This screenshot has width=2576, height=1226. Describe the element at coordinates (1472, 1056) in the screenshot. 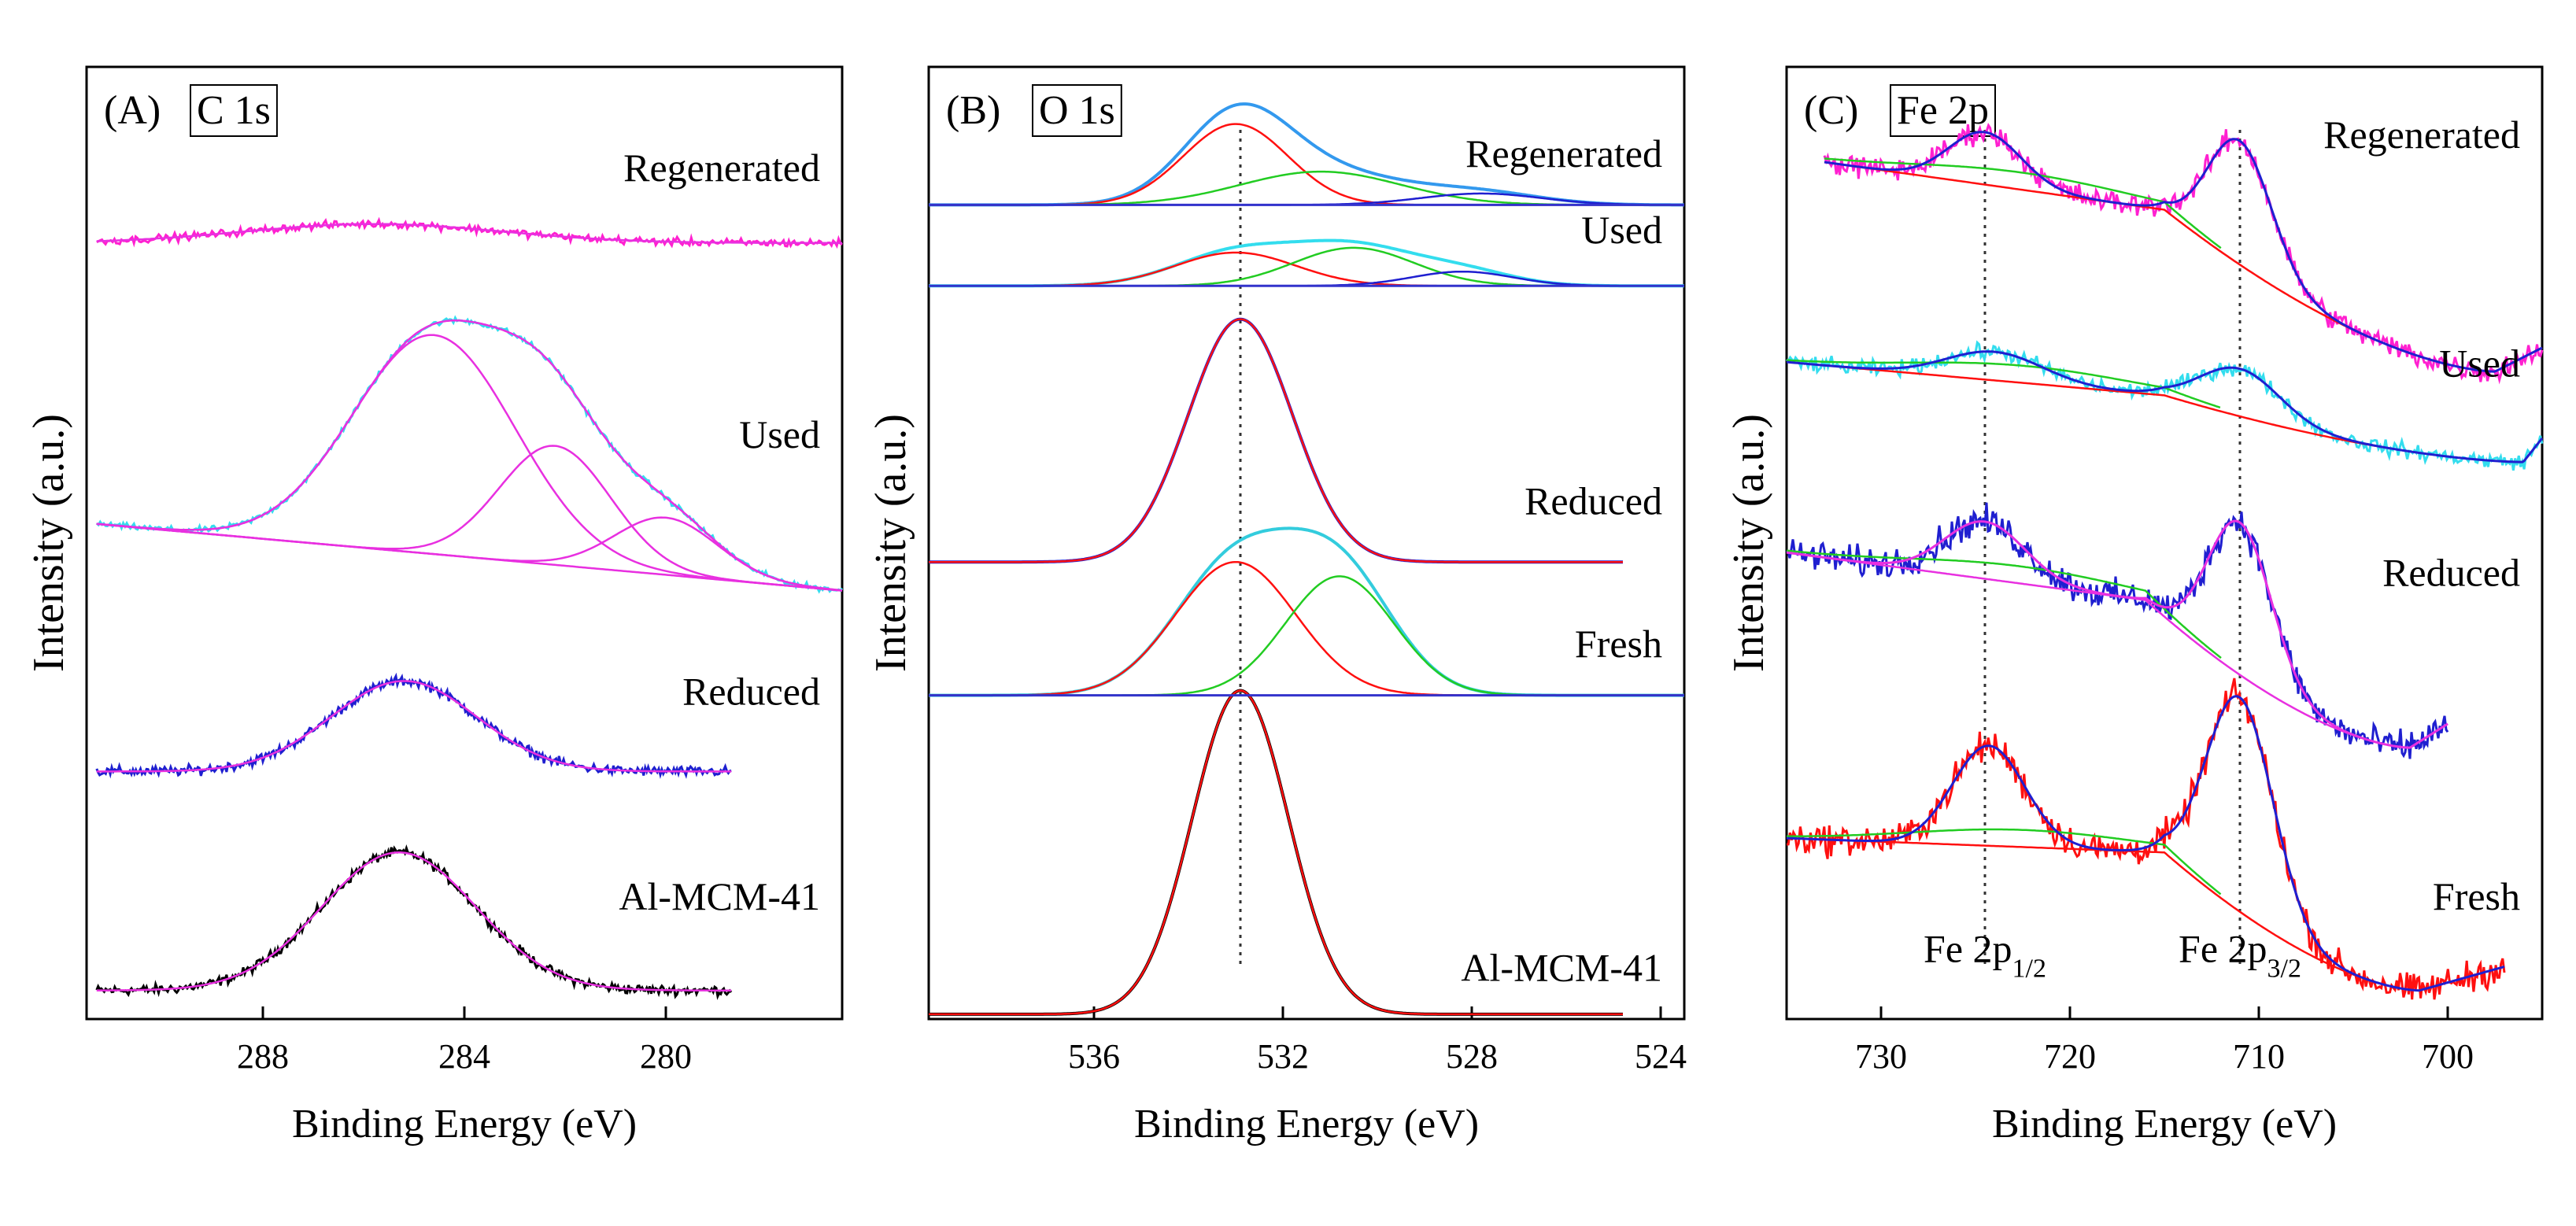

I see `x-tick-label: 528` at that location.